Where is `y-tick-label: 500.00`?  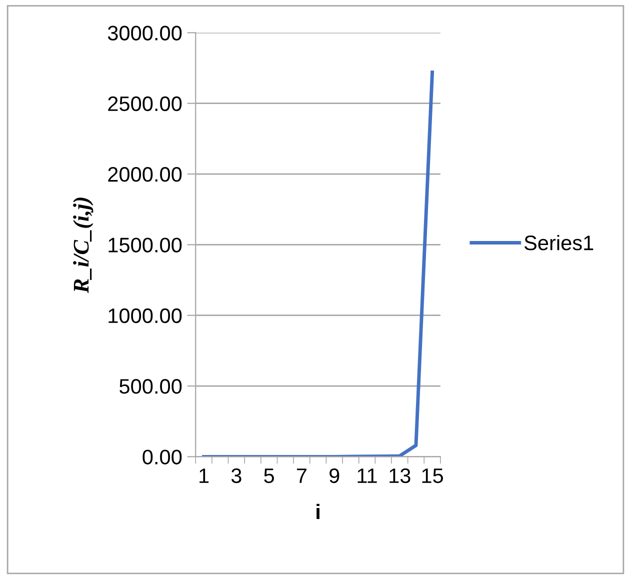 y-tick-label: 500.00 is located at coordinates (151, 386).